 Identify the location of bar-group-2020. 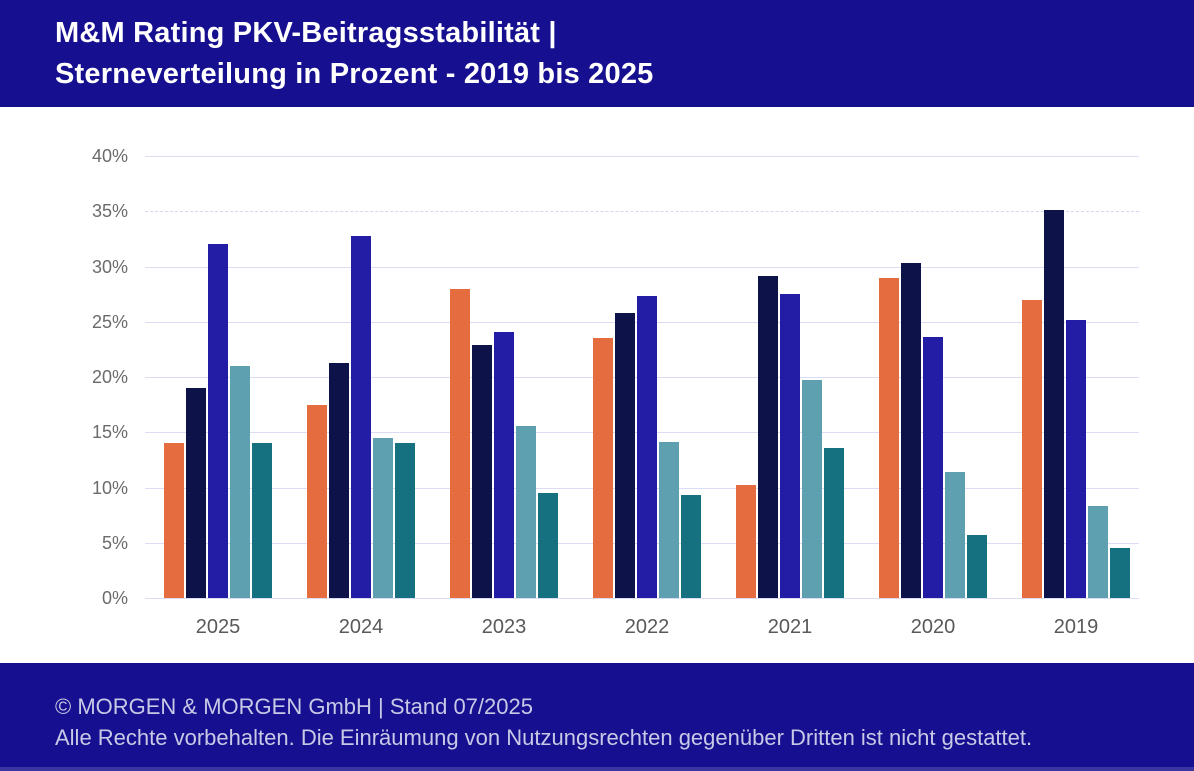
(933, 377).